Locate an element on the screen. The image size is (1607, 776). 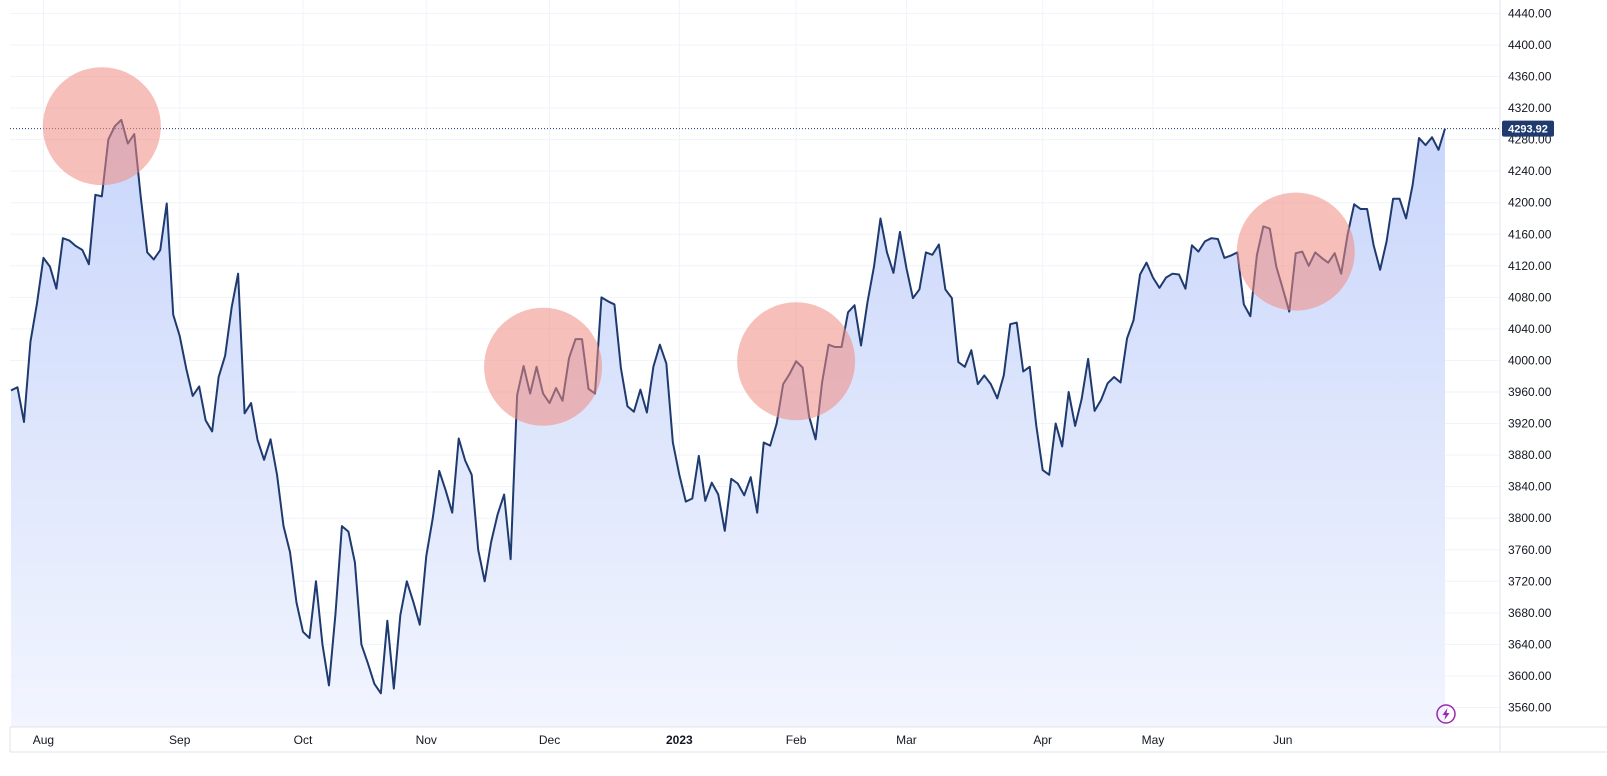
y-tick-label: 3960.00 is located at coordinates (1530, 392).